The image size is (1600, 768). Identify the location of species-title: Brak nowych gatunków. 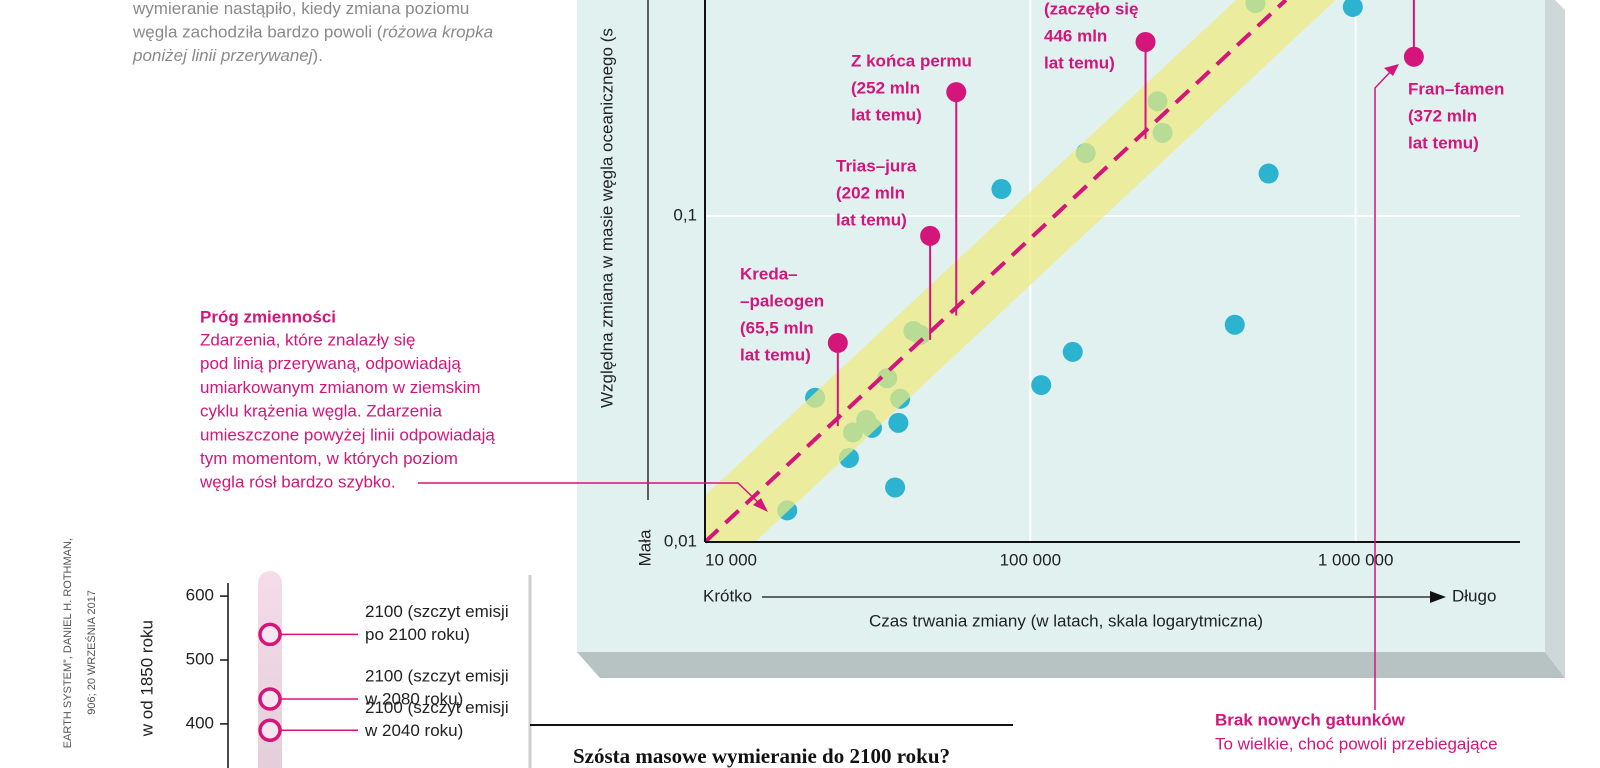
(1310, 719).